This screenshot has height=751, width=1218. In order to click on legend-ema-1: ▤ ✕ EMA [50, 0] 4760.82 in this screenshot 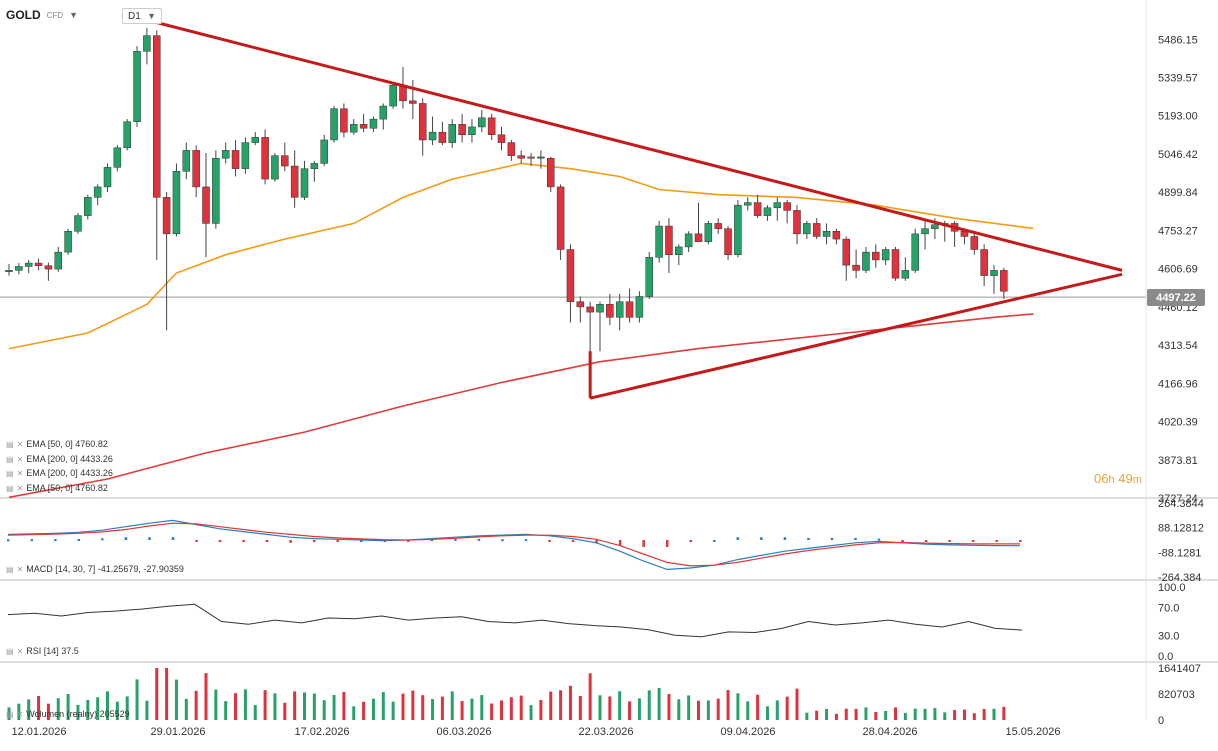, I will do `click(57, 444)`.